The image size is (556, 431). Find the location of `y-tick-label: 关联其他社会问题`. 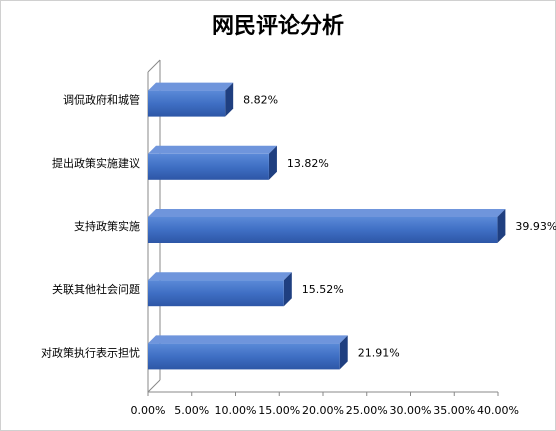

y-tick-label: 关联其他社会问题 is located at coordinates (96, 289).